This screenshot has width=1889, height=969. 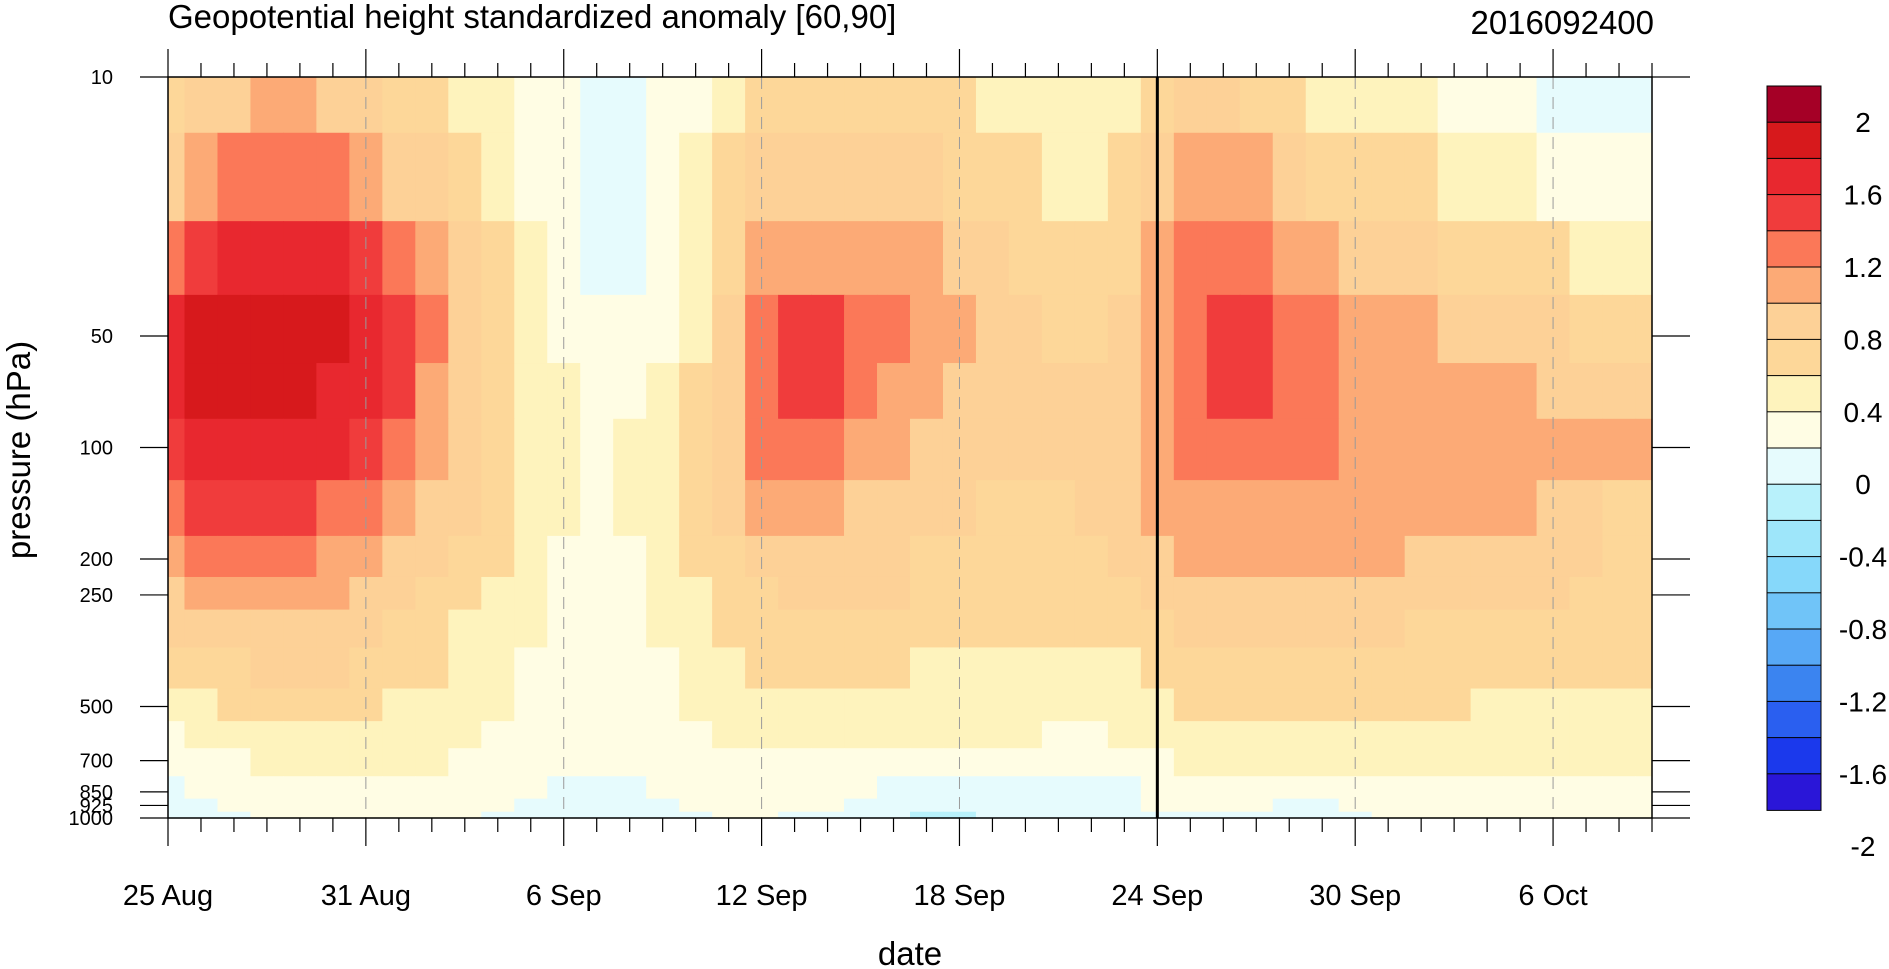 I want to click on x-tick-label: 6 Sep, so click(x=564, y=896).